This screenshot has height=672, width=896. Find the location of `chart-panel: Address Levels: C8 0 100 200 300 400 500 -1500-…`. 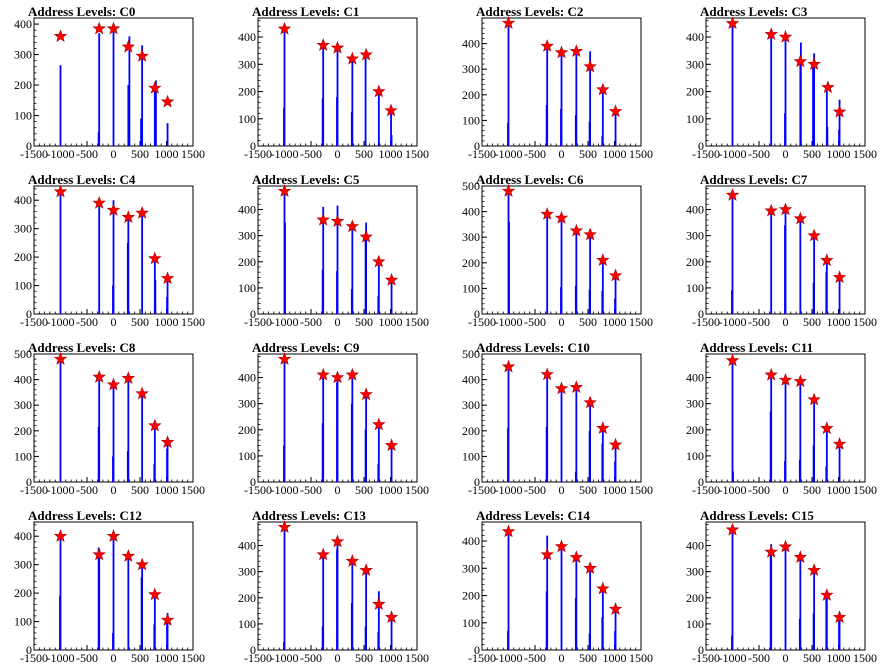

chart-panel: Address Levels: C8 0 100 200 300 400 500 -1500-… is located at coordinates (112, 420).